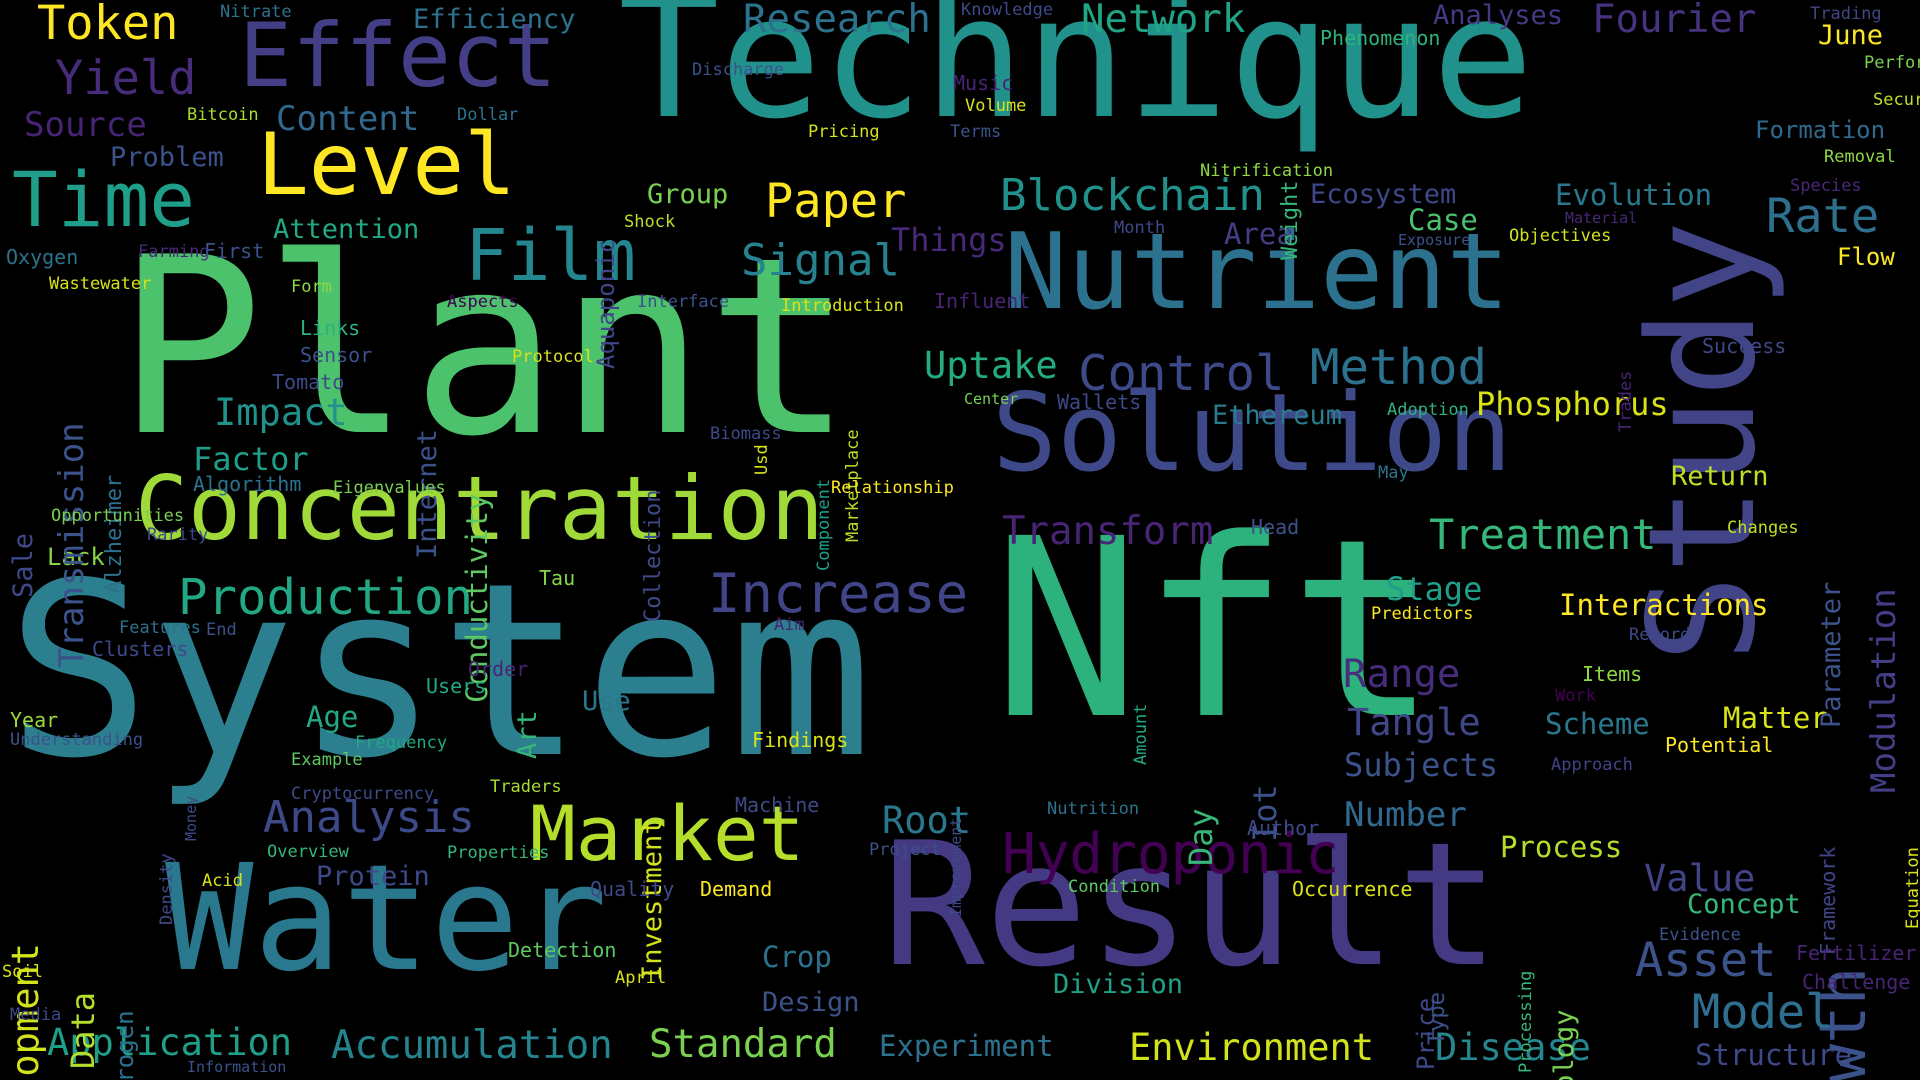 The width and height of the screenshot is (1920, 1080). What do you see at coordinates (842, 306) in the screenshot?
I see `cloud-word-introduction: Introduction` at bounding box center [842, 306].